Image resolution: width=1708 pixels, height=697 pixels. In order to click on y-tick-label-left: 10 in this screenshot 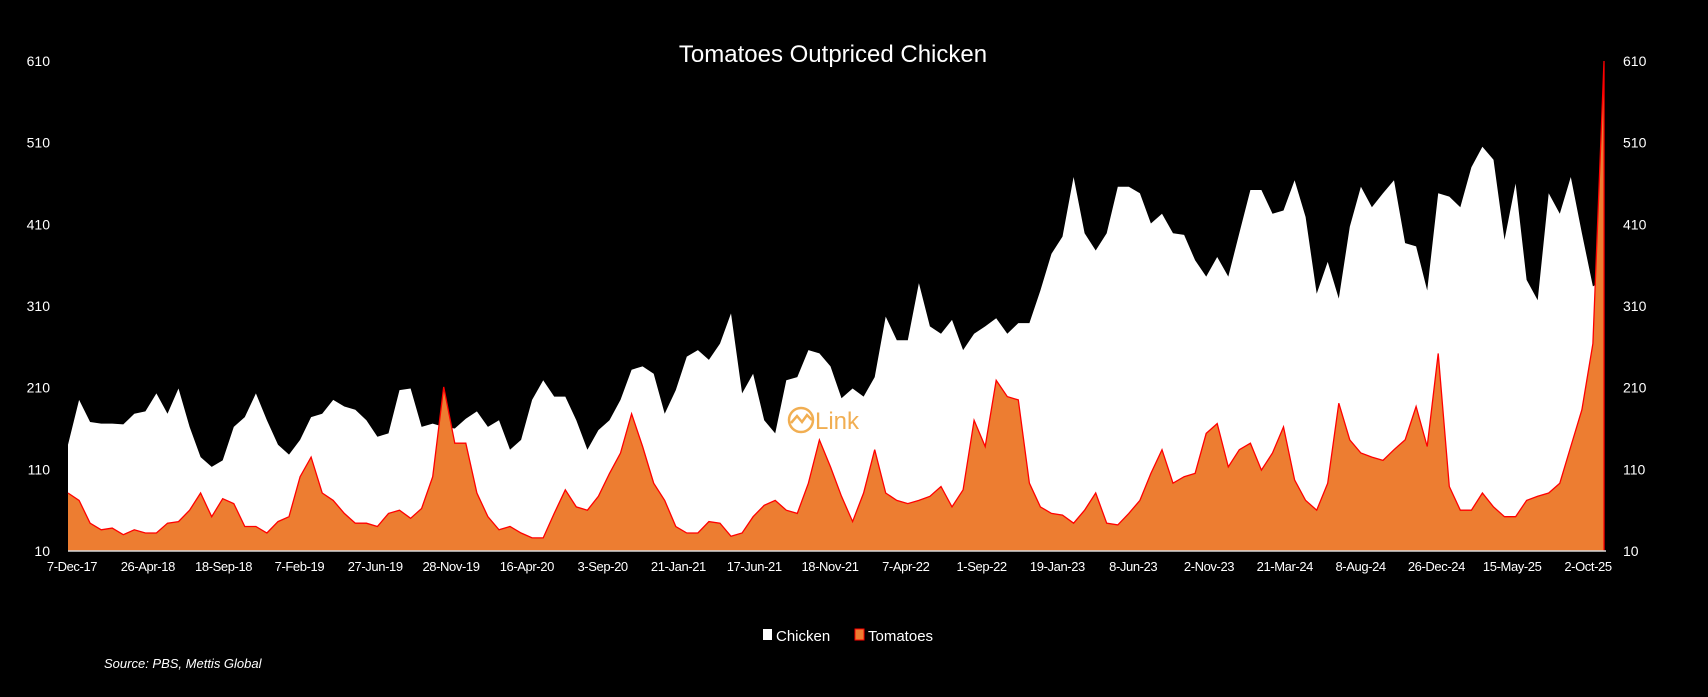, I will do `click(42, 551)`.